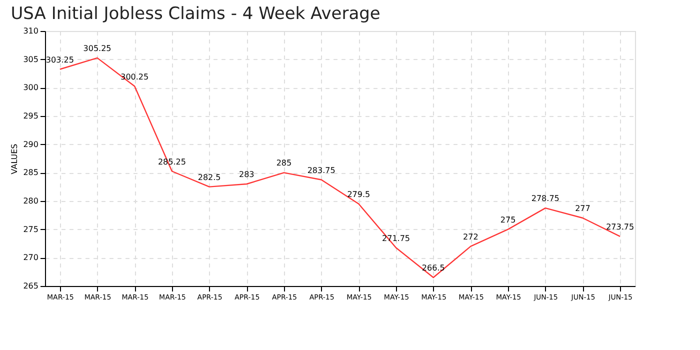 Image resolution: width=700 pixels, height=350 pixels. I want to click on y-tick-label: 290, so click(30, 144).